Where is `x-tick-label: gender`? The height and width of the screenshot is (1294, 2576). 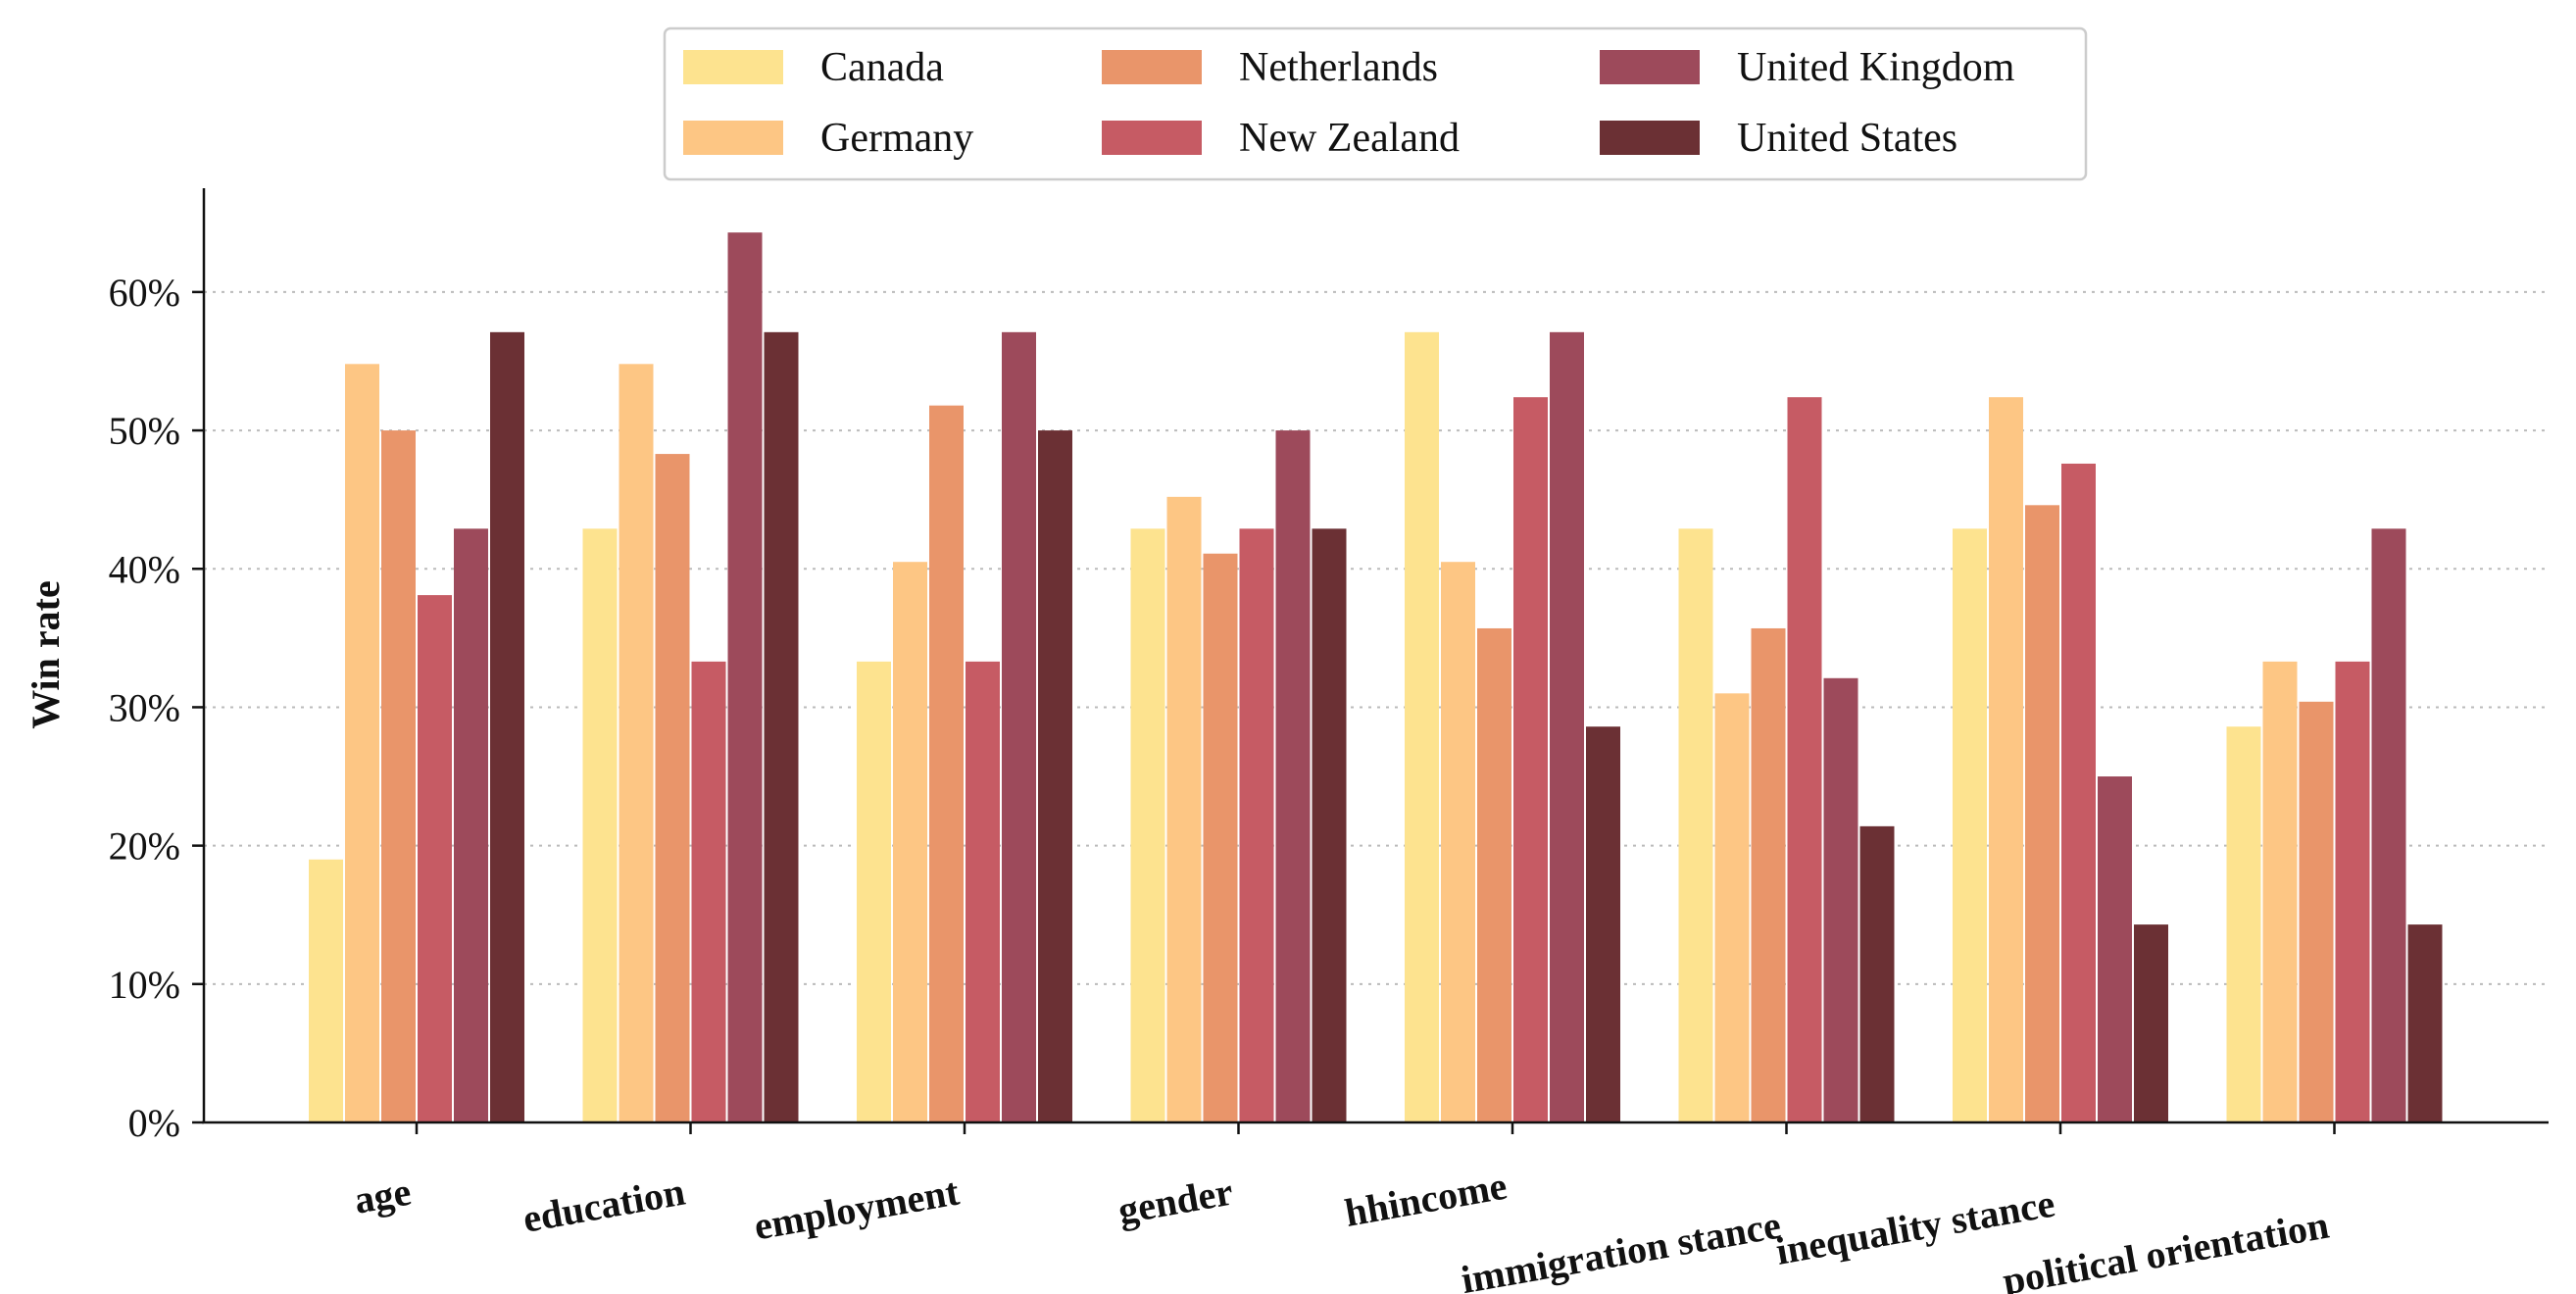 x-tick-label: gender is located at coordinates (1175, 1201).